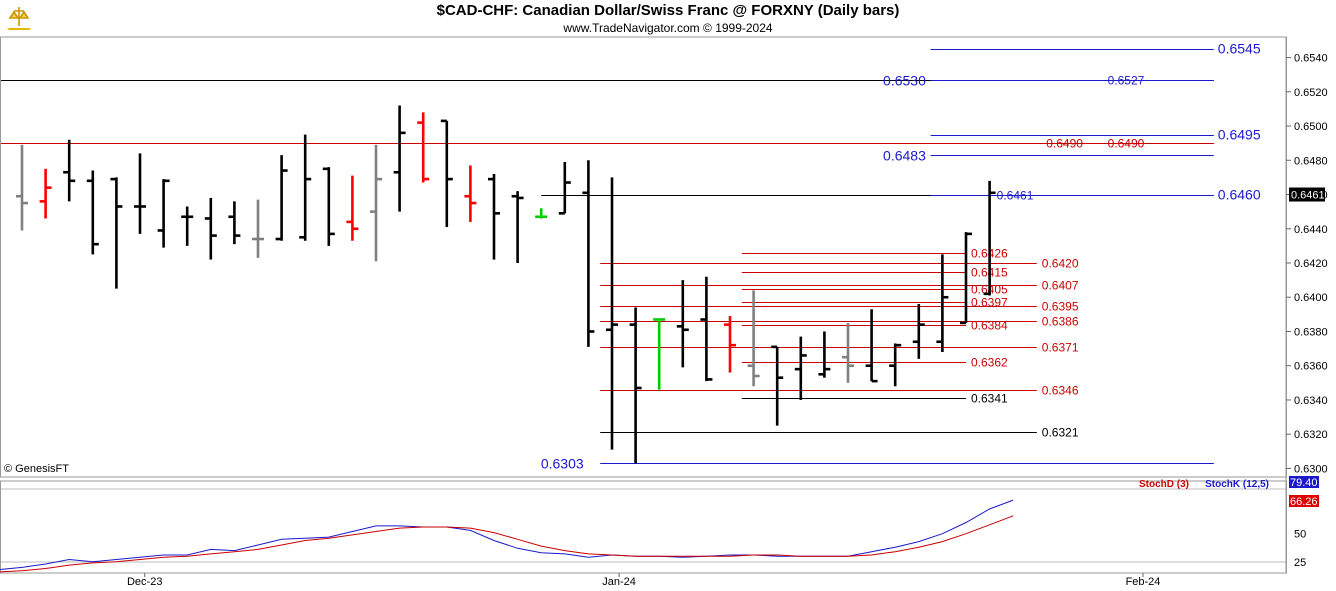 This screenshot has width=1336, height=591. What do you see at coordinates (19, 18) in the screenshot?
I see `trade-navigator-logo-icon` at bounding box center [19, 18].